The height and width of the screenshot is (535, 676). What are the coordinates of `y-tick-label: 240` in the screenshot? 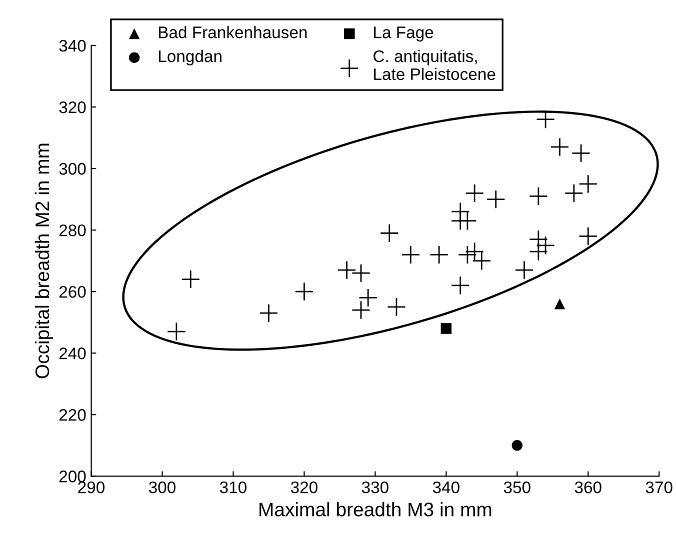 It's located at (72, 354).